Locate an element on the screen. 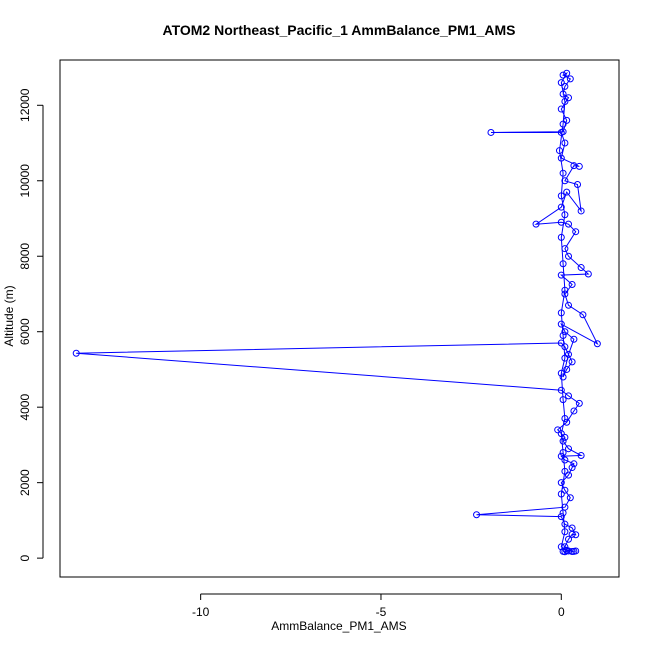 This screenshot has height=650, width=650. x-tick-label: -5 is located at coordinates (381, 612).